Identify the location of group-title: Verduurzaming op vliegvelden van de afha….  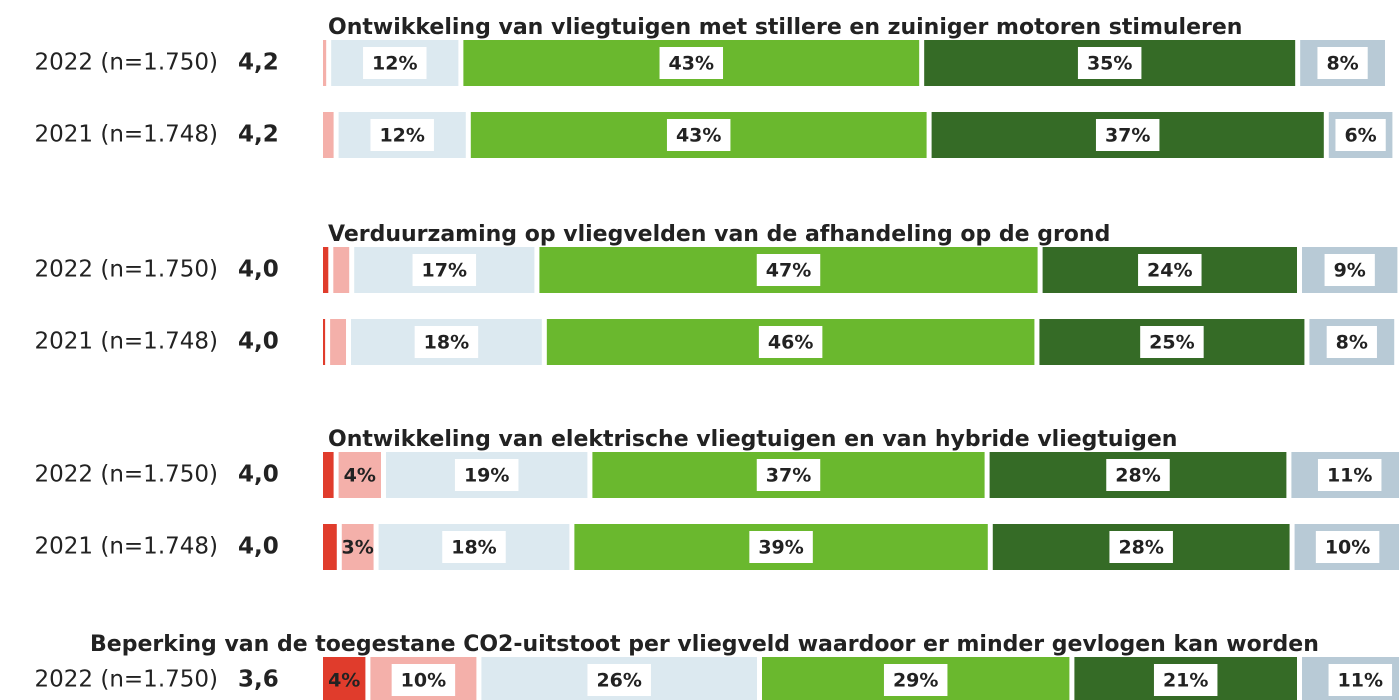
(719, 234).